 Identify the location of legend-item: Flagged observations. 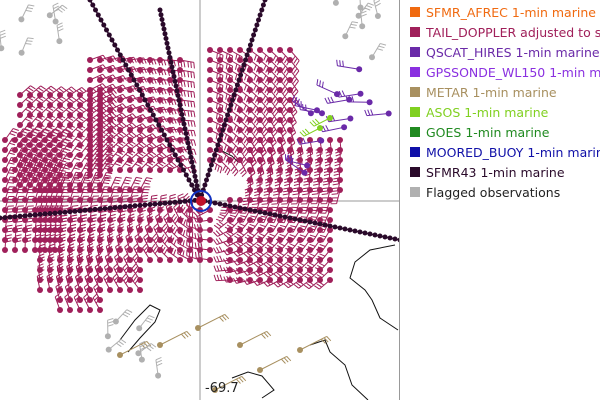
(502, 192).